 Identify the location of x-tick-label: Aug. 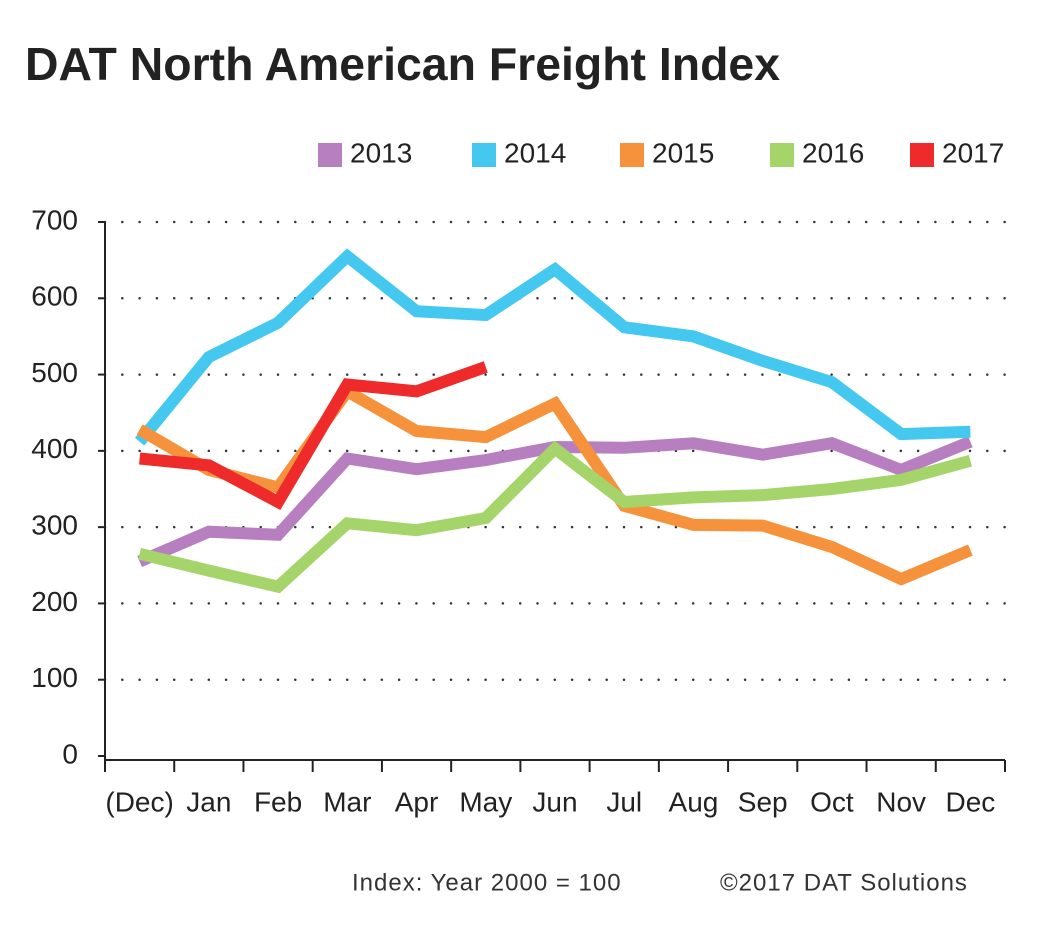
(694, 801).